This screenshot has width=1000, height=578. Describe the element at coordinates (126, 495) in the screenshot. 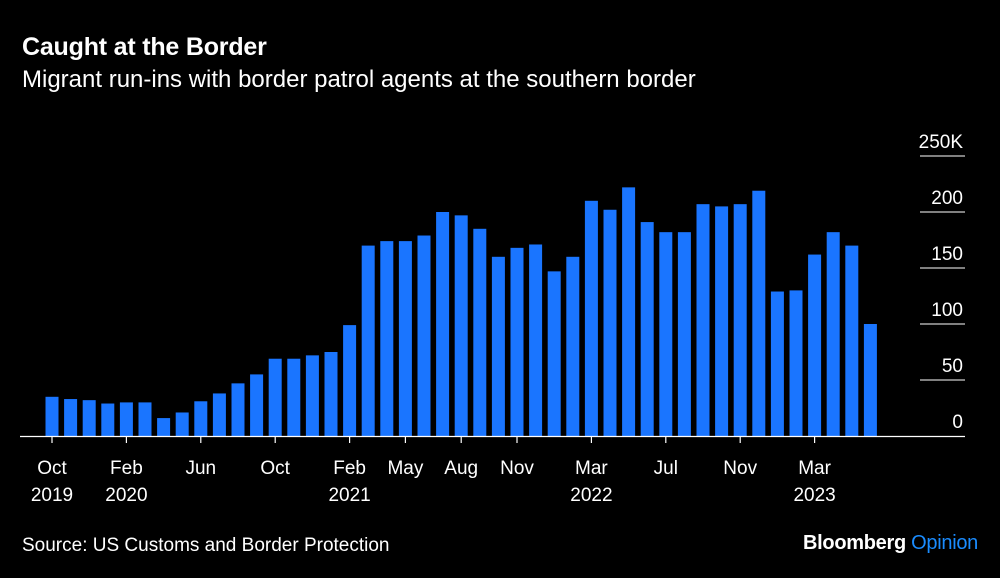

I see `x-tick-year: 2020` at that location.